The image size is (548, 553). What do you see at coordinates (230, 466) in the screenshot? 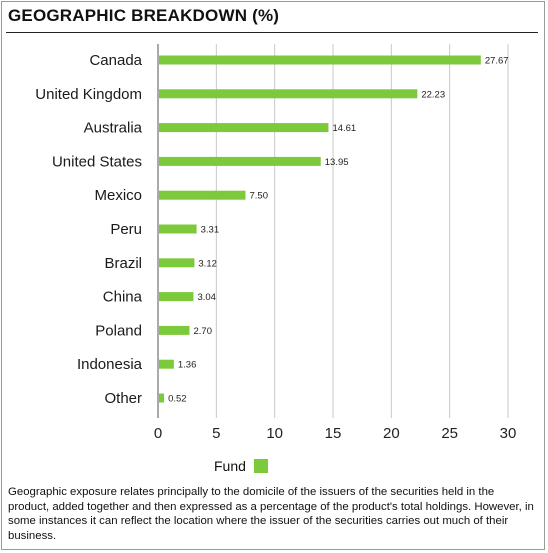
I see `legend-label-fund: Fund` at bounding box center [230, 466].